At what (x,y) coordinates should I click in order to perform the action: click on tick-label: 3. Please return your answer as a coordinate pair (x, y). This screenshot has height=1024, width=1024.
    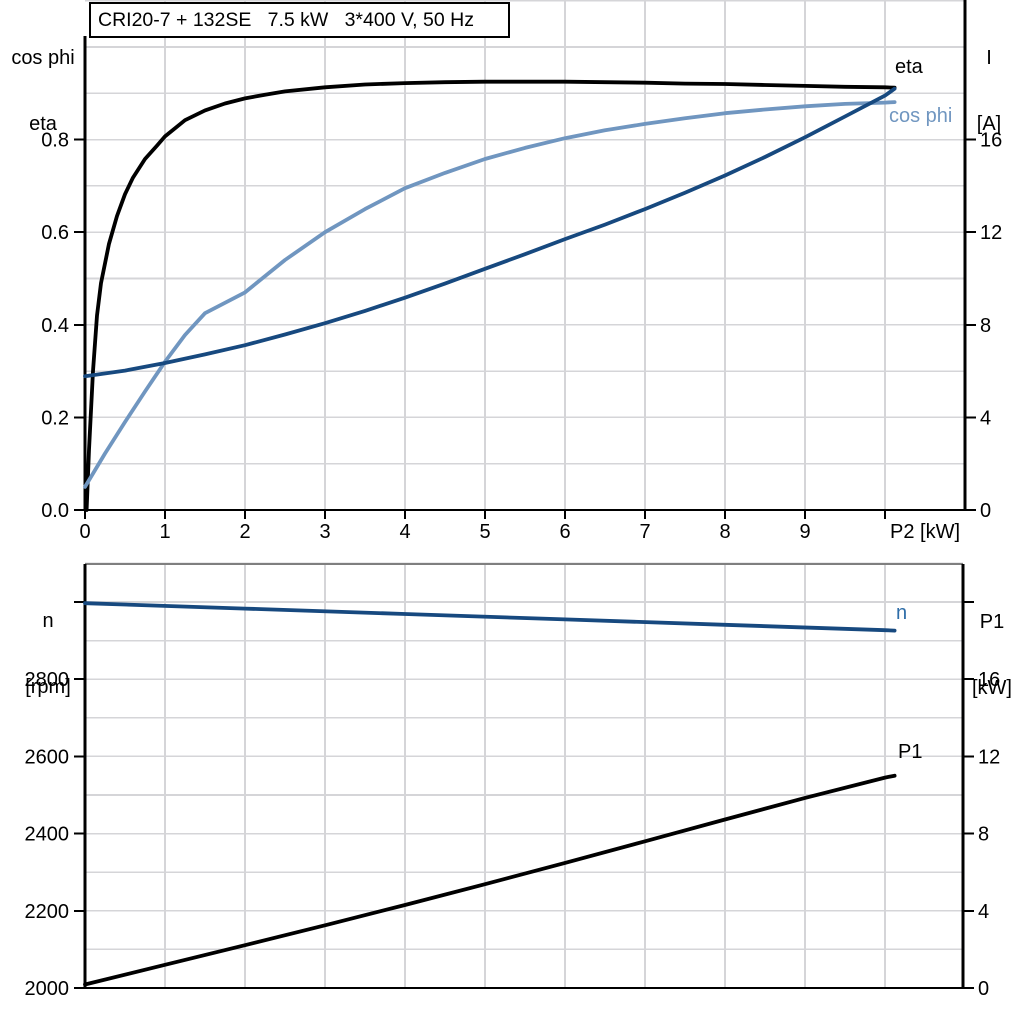
    Looking at the image, I should click on (324, 532).